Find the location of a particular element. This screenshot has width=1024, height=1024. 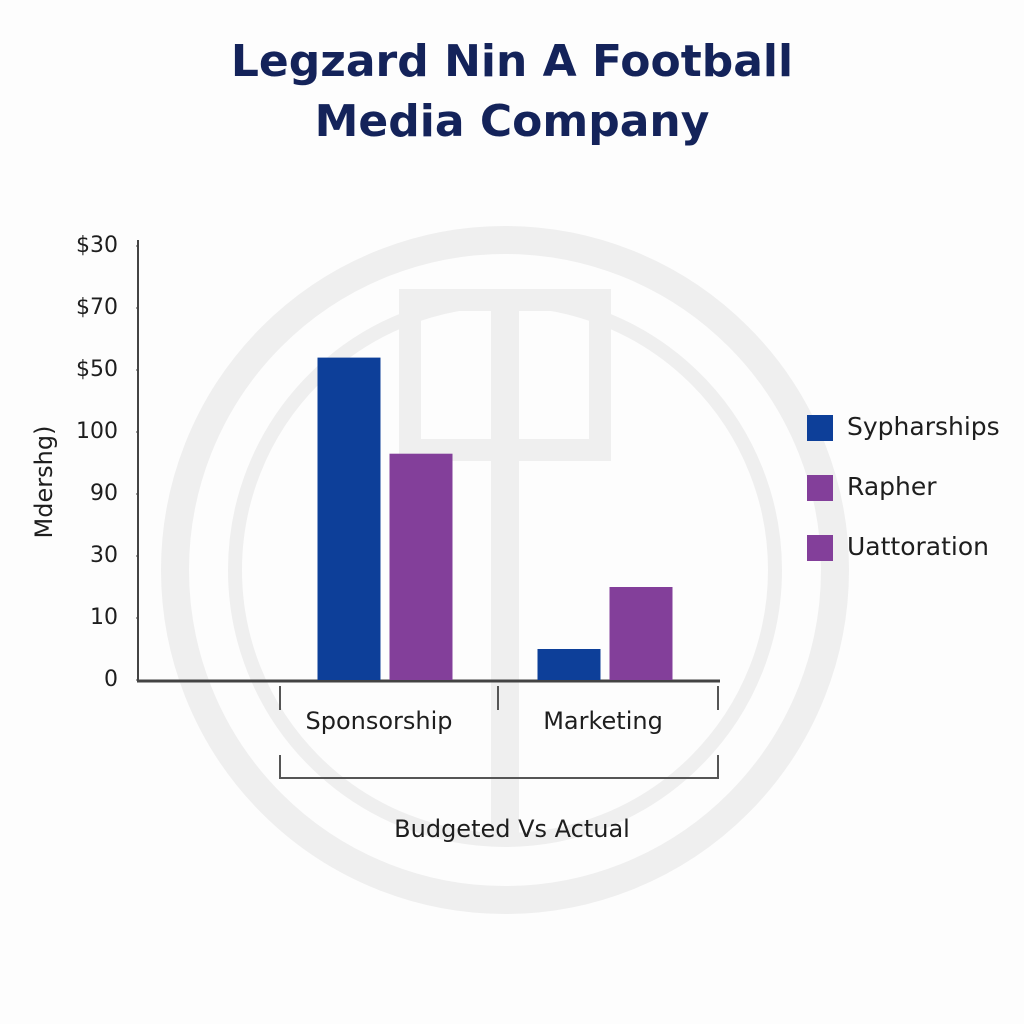

legend-label: Sypharships is located at coordinates (923, 426).